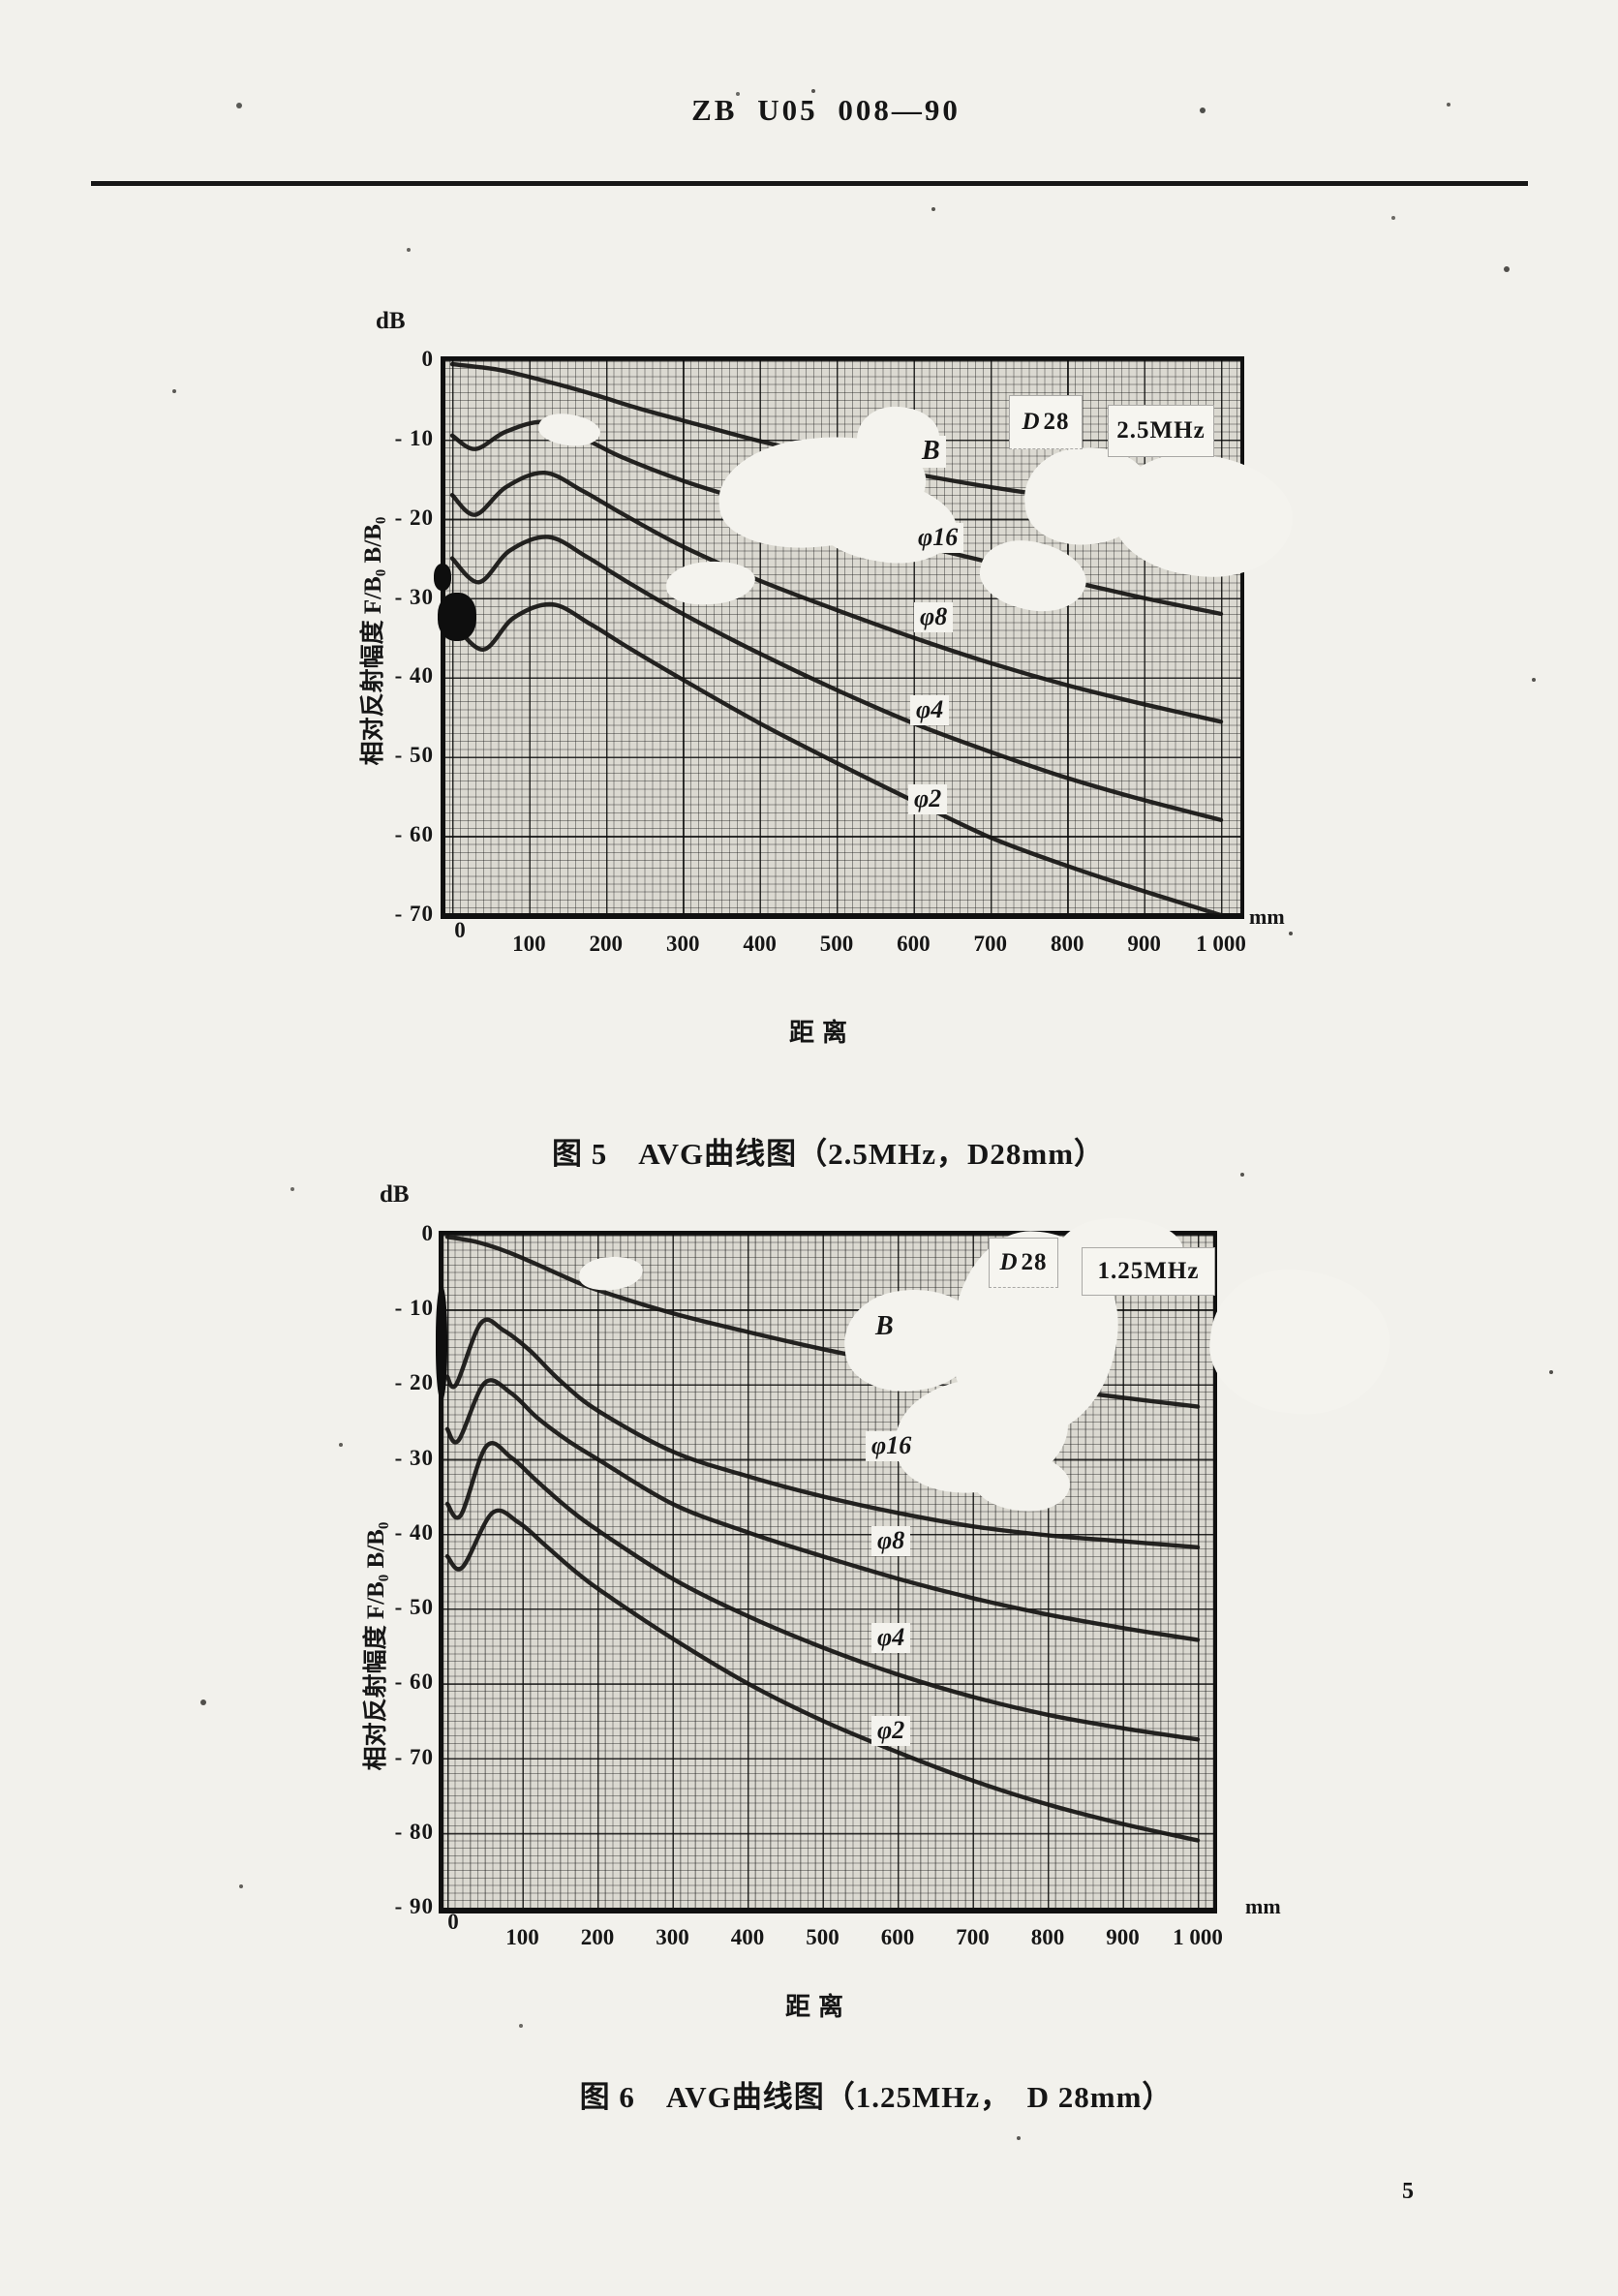 Image resolution: width=1618 pixels, height=2296 pixels. What do you see at coordinates (828, 1154) in the screenshot?
I see `figure-caption: 图 5 AVG曲线图（2.5MHz，D28mm）` at bounding box center [828, 1154].